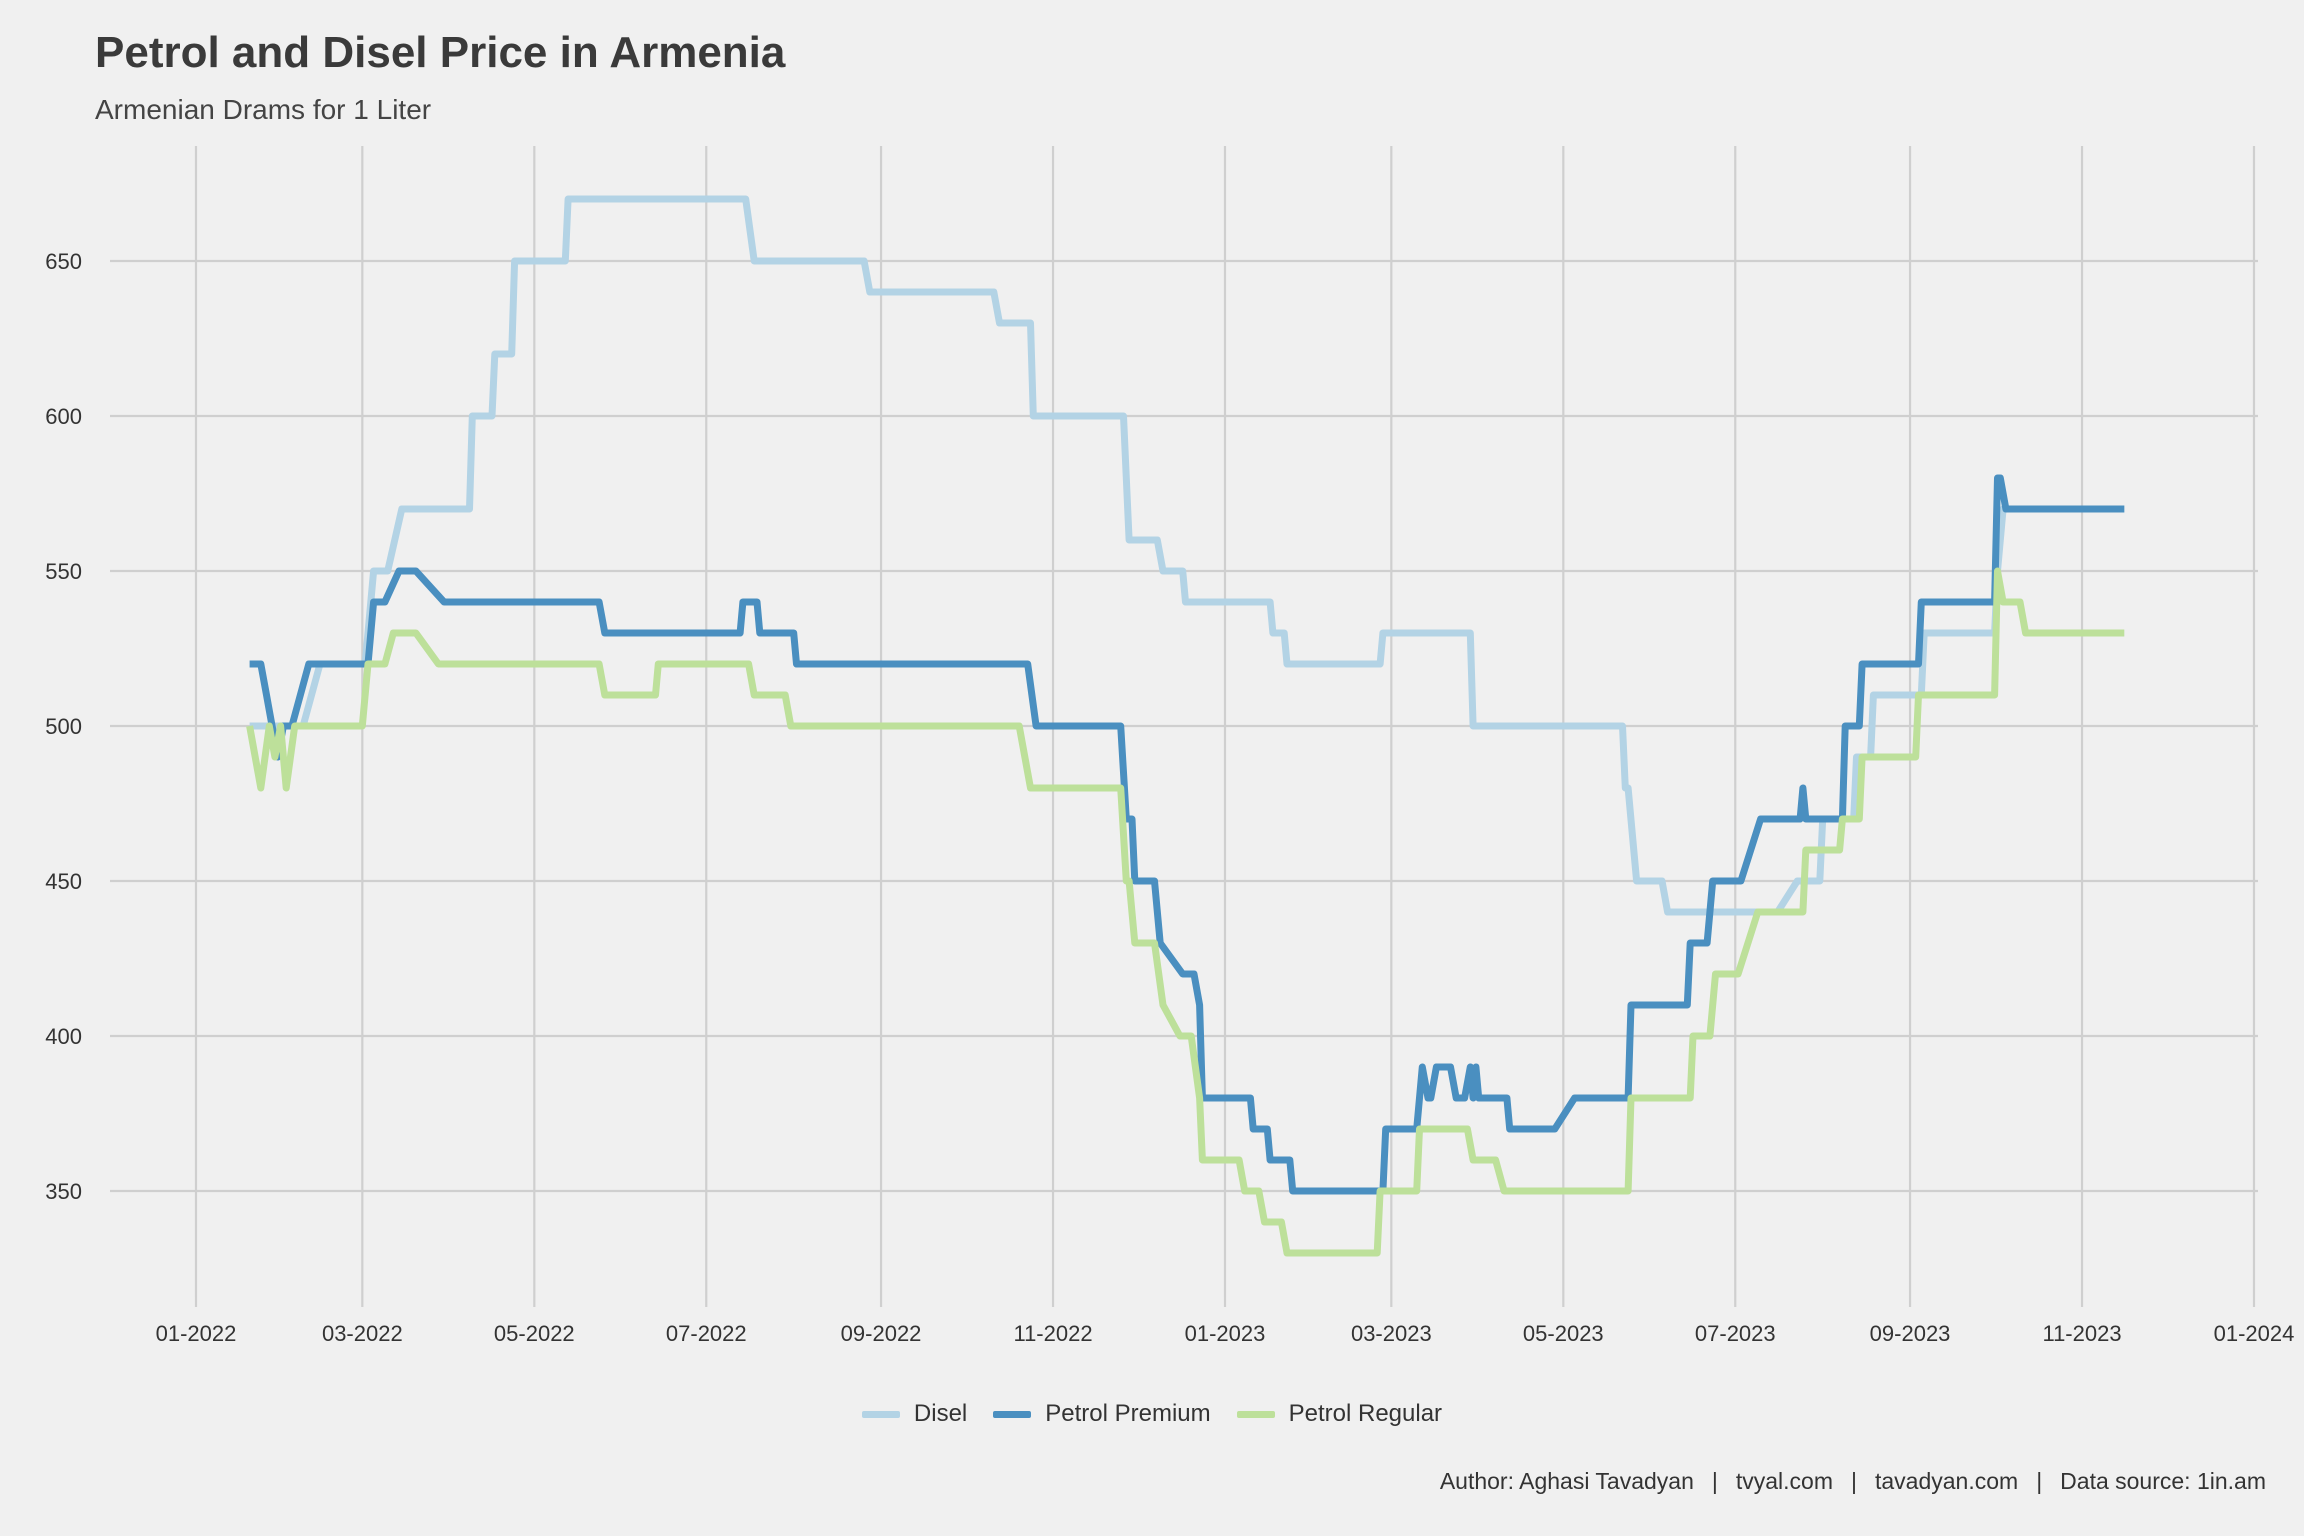  Describe the element at coordinates (2163, 1481) in the screenshot. I see `caption-part: Data source: 1in.am` at that location.